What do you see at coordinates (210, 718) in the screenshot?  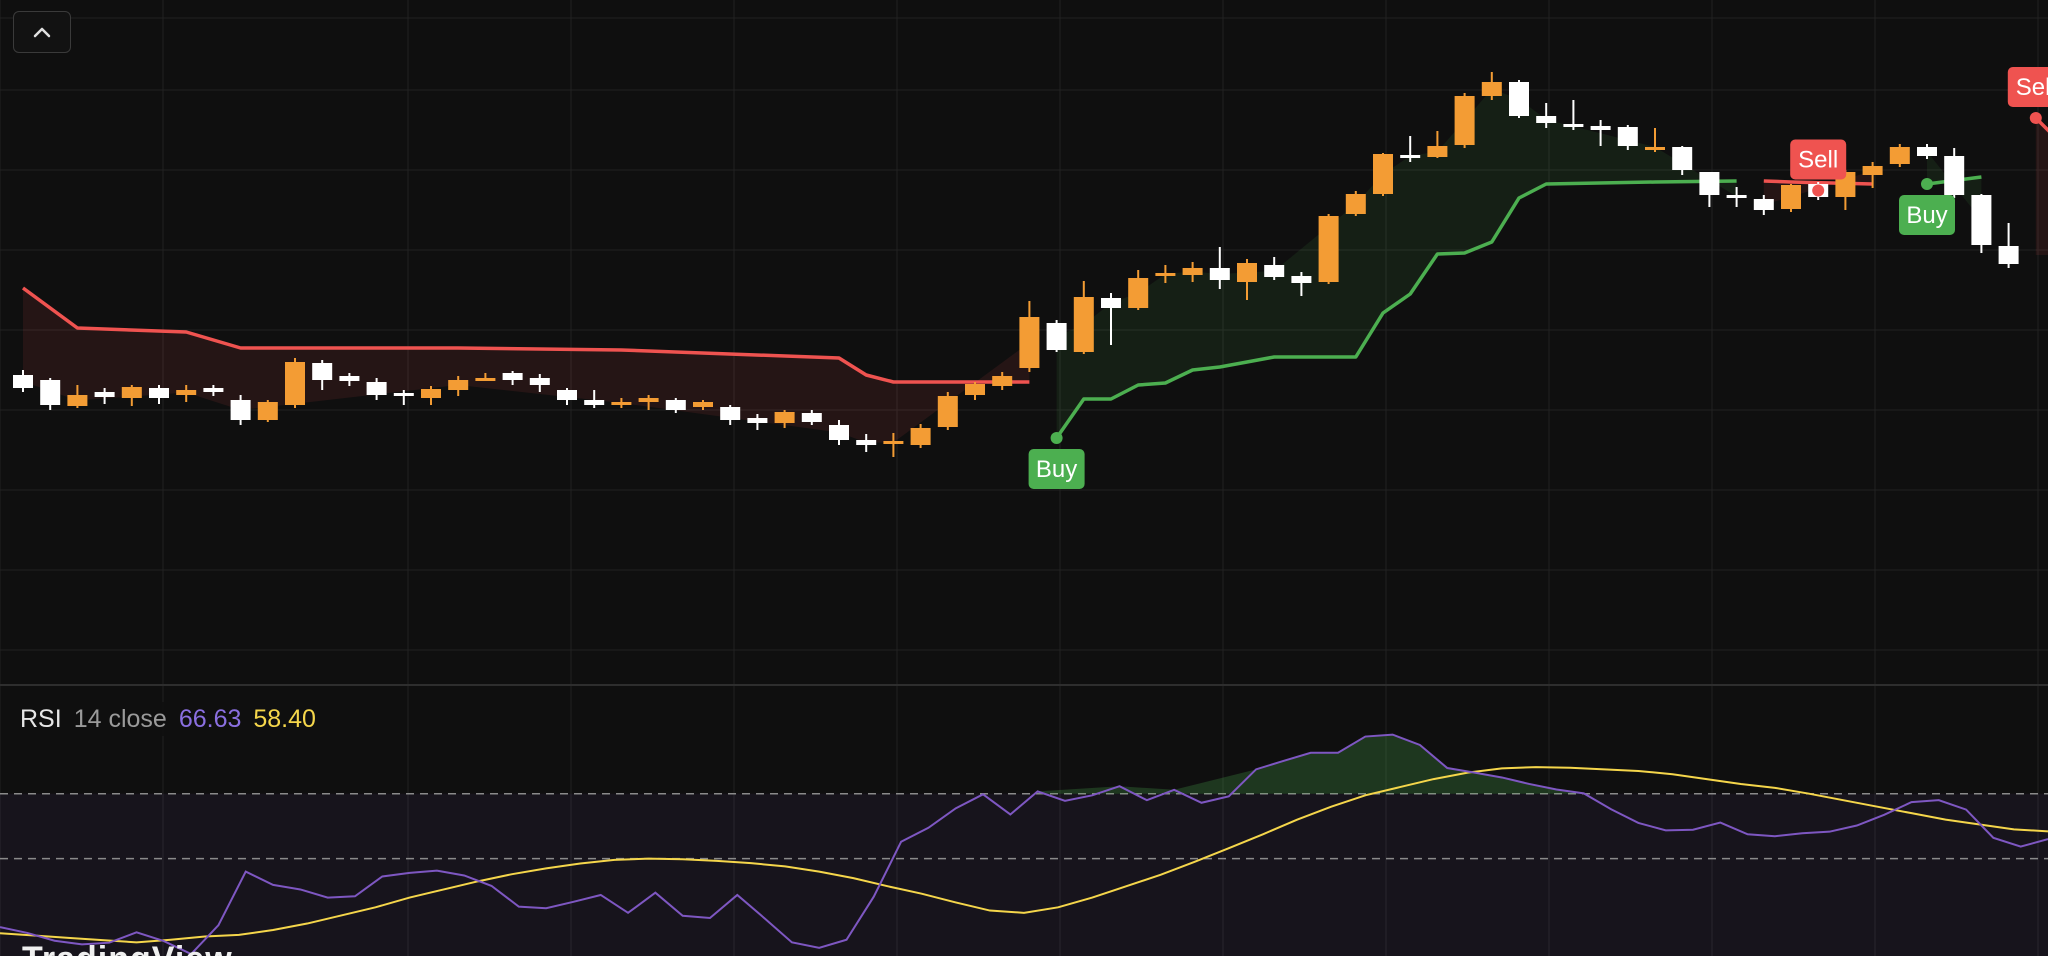 I see `rsi-legend-rsi-value: 66.63` at bounding box center [210, 718].